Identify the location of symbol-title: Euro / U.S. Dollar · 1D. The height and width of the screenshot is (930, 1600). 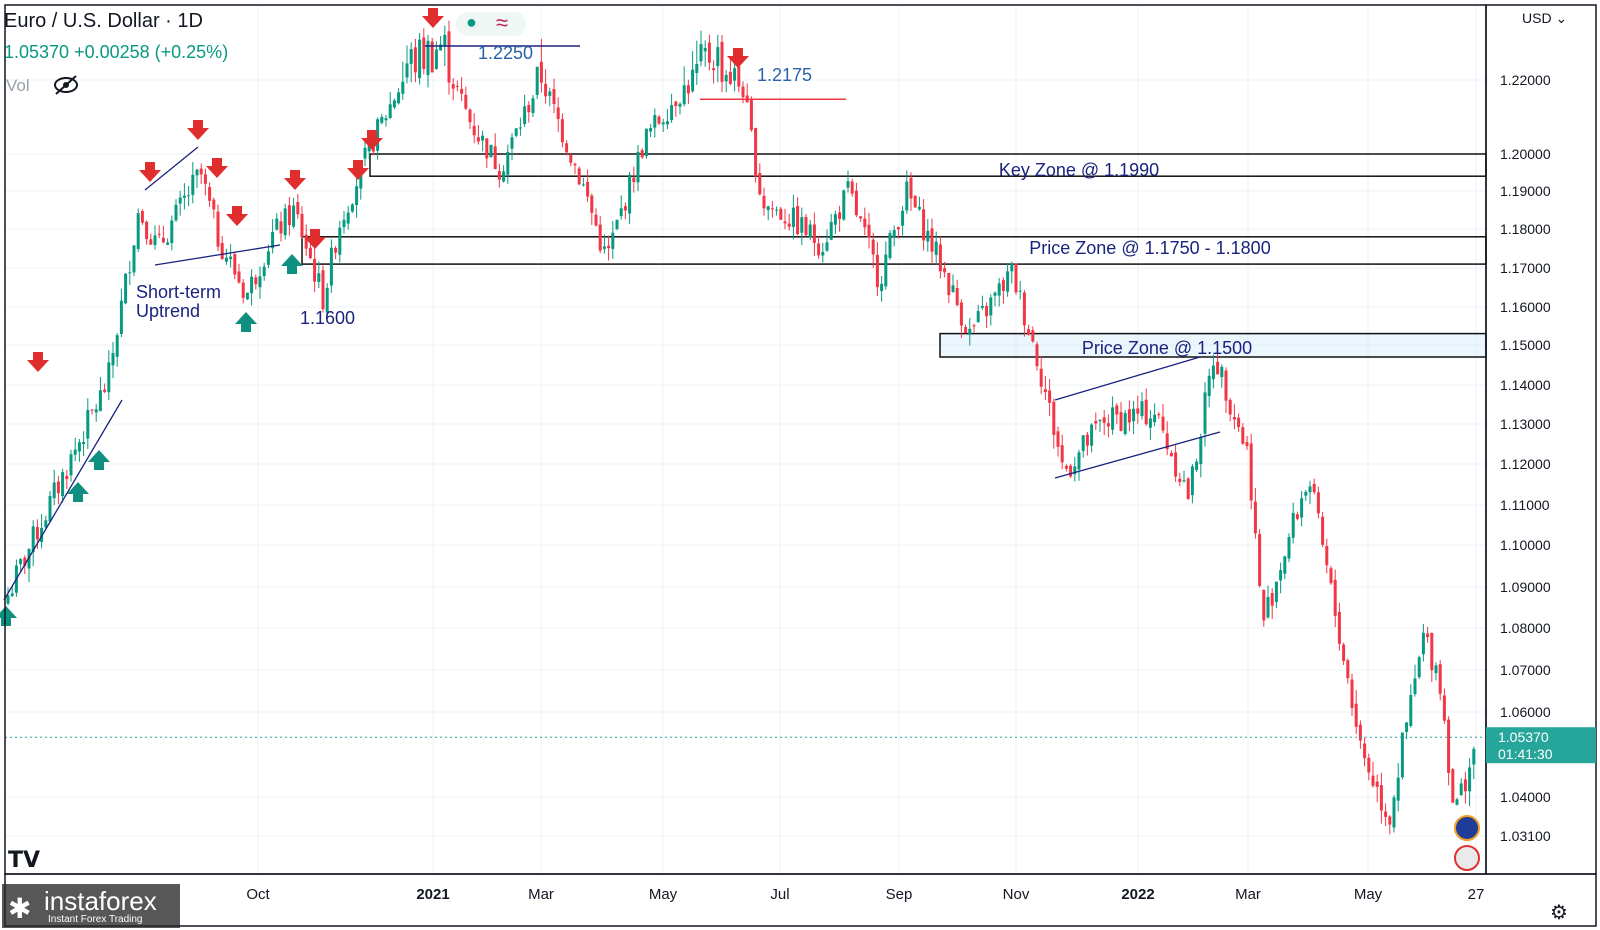
(103, 21).